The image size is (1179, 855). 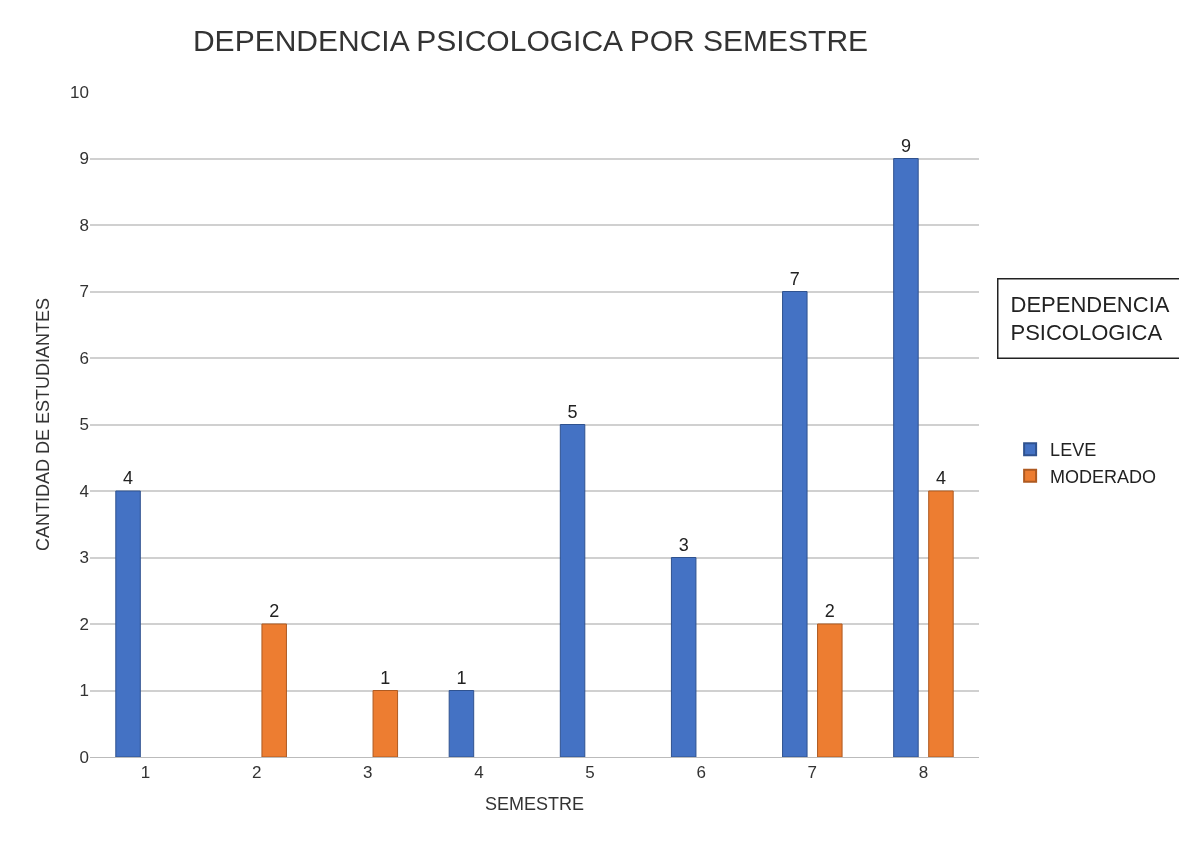 I want to click on chart-title: DEPENDENCIA PSICOLOGICA POR SEMESTRE, so click(x=530, y=40).